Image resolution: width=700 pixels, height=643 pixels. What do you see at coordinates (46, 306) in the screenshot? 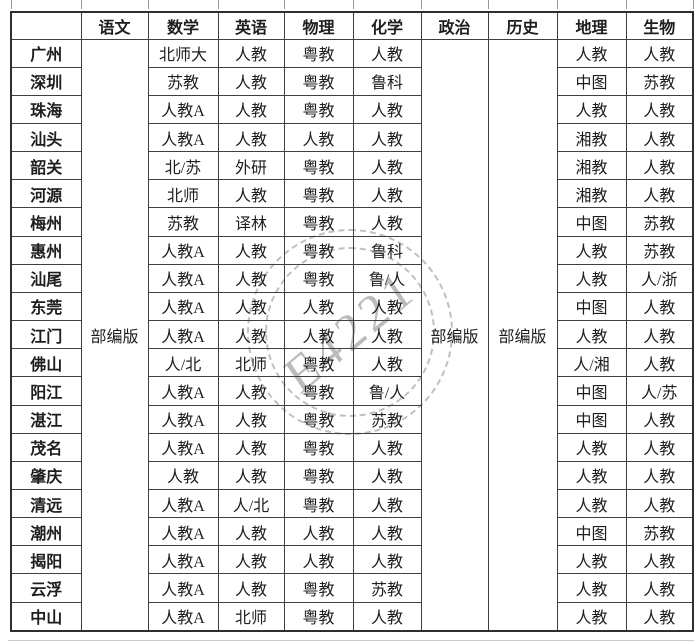
I see `city-cell: 东莞` at bounding box center [46, 306].